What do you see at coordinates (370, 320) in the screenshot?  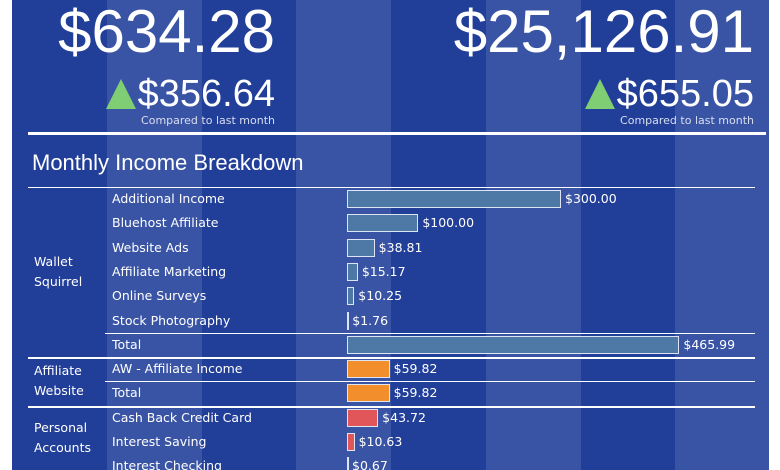 I see `bar-value-label: $1.76` at bounding box center [370, 320].